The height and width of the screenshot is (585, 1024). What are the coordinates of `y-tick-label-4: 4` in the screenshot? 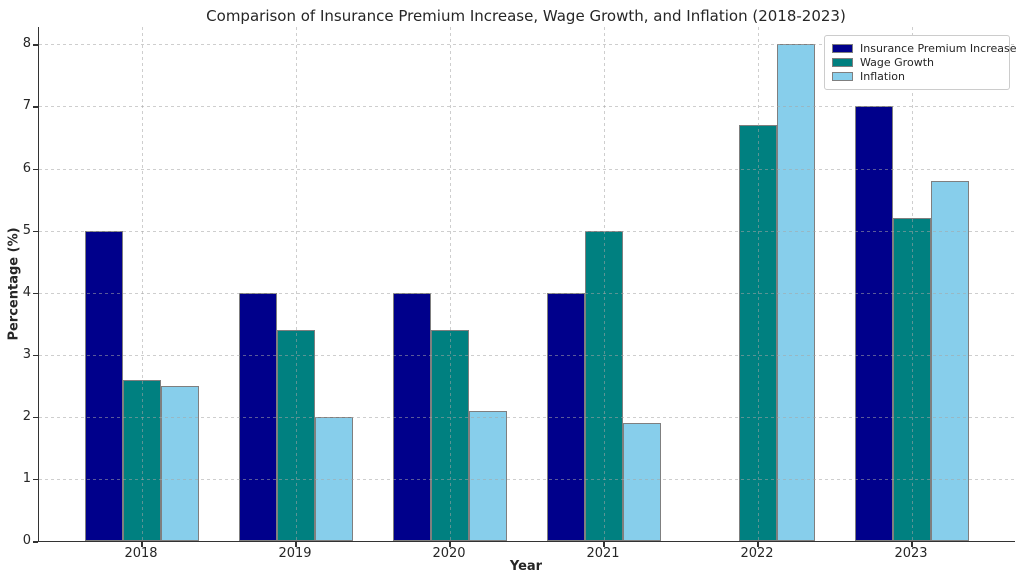 It's located at (26, 292).